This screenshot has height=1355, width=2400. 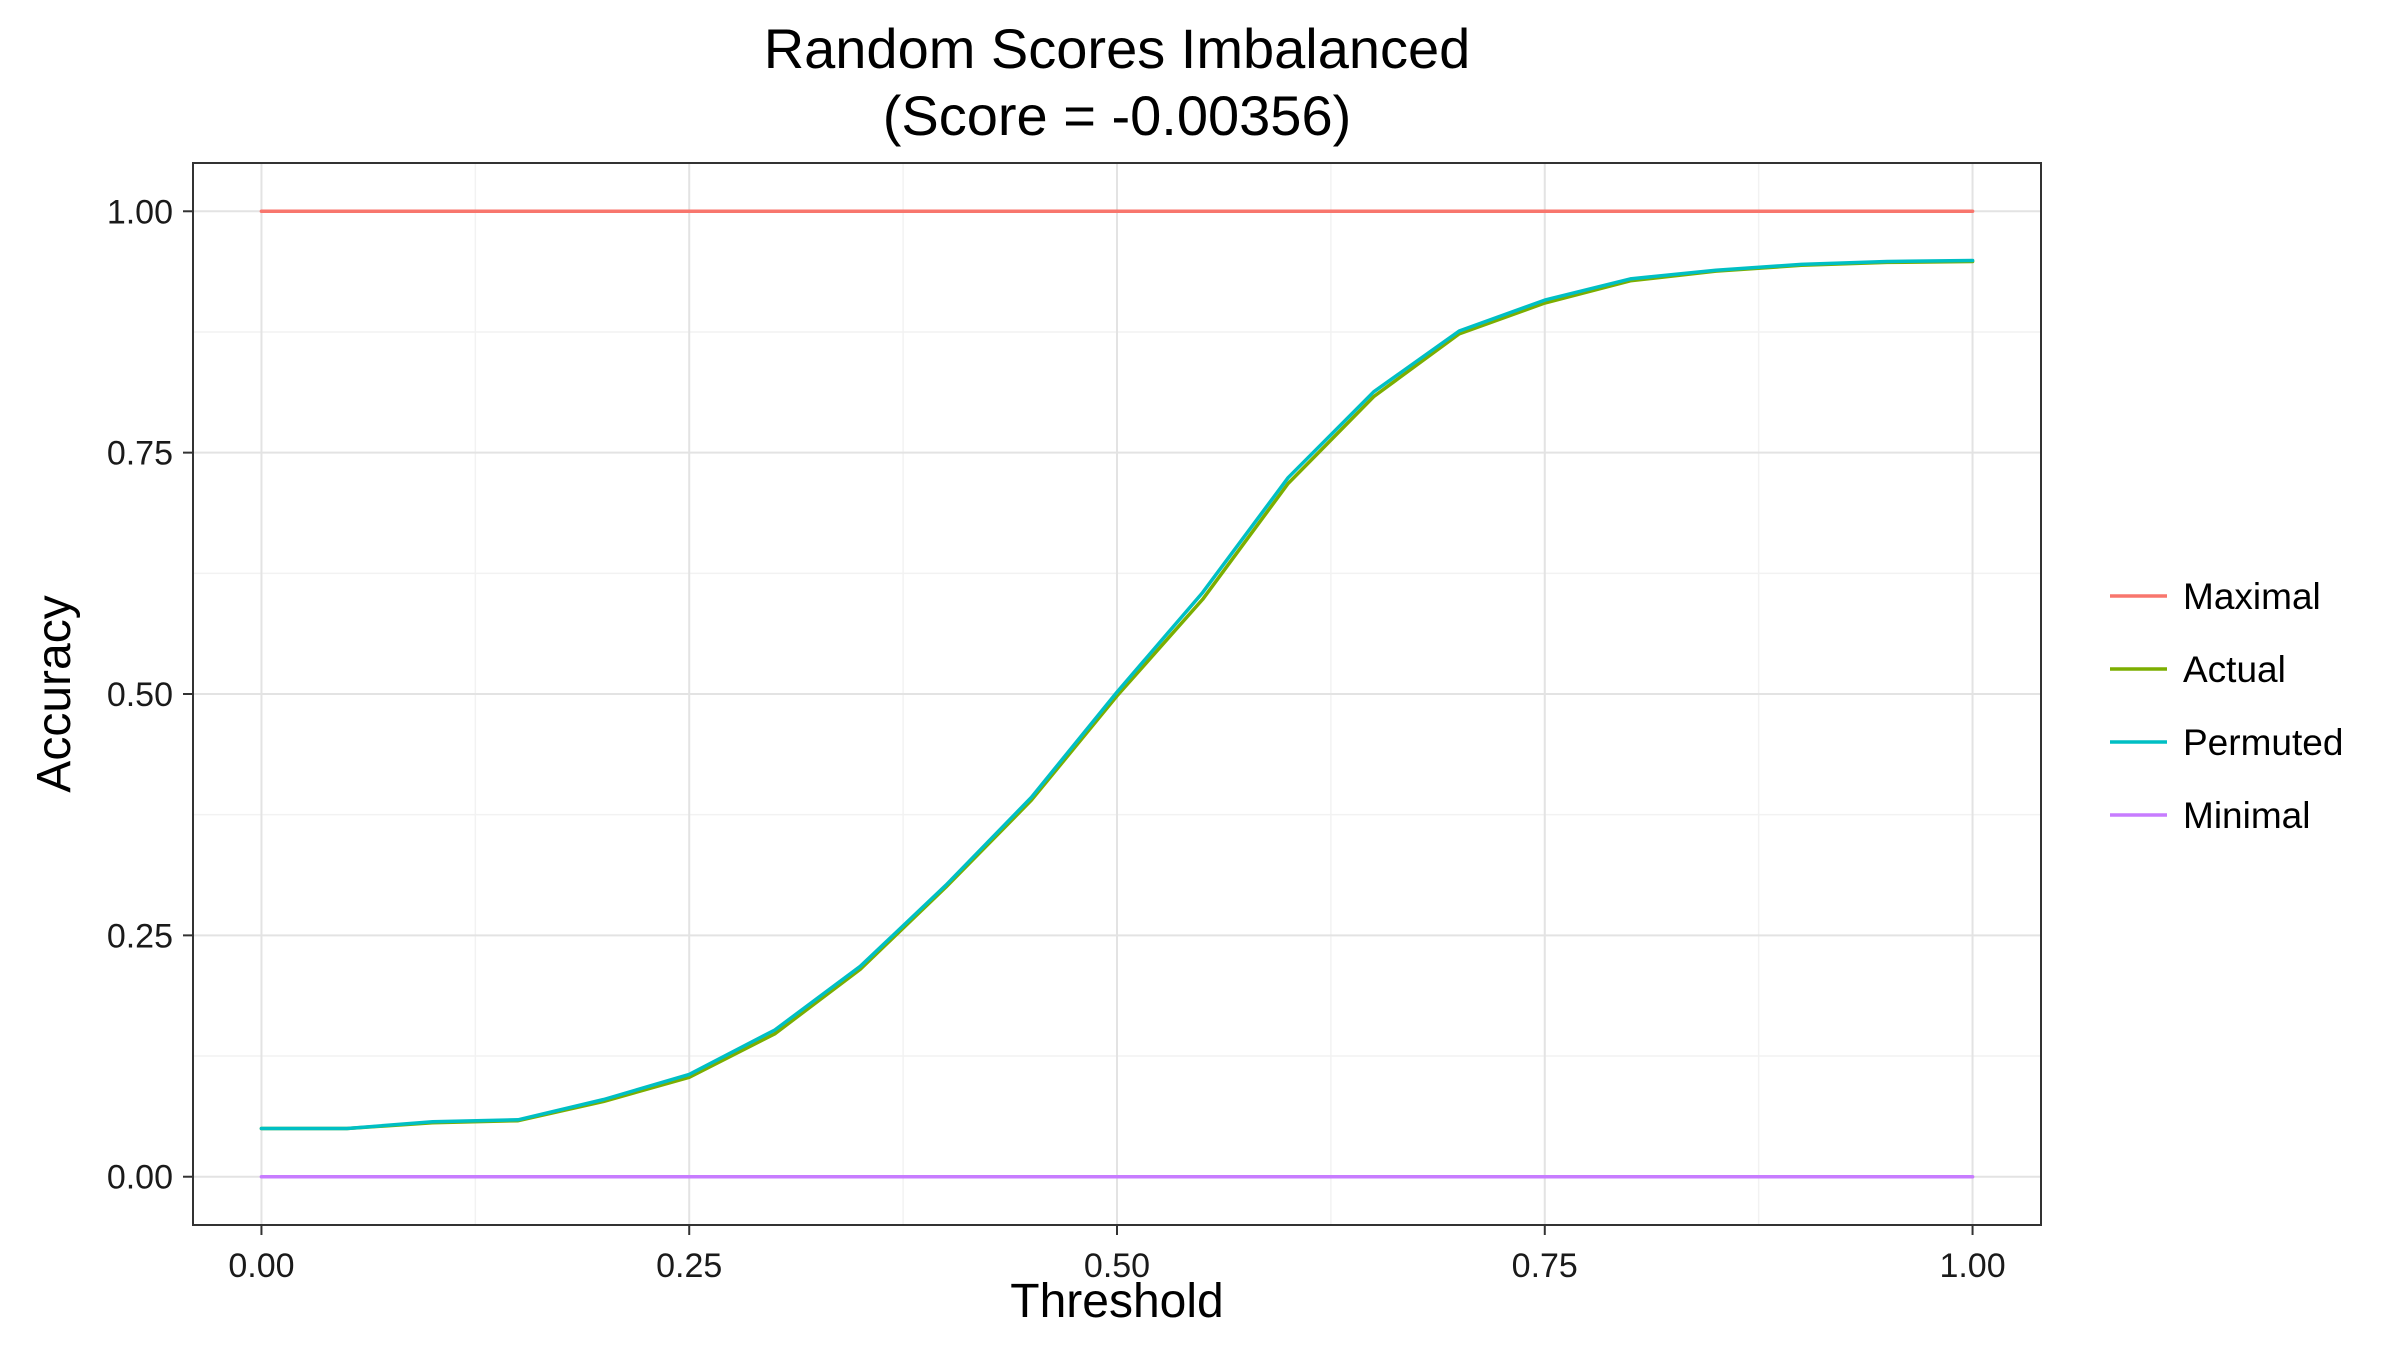 What do you see at coordinates (140, 936) in the screenshot?
I see `y-tick-label: 0.25` at bounding box center [140, 936].